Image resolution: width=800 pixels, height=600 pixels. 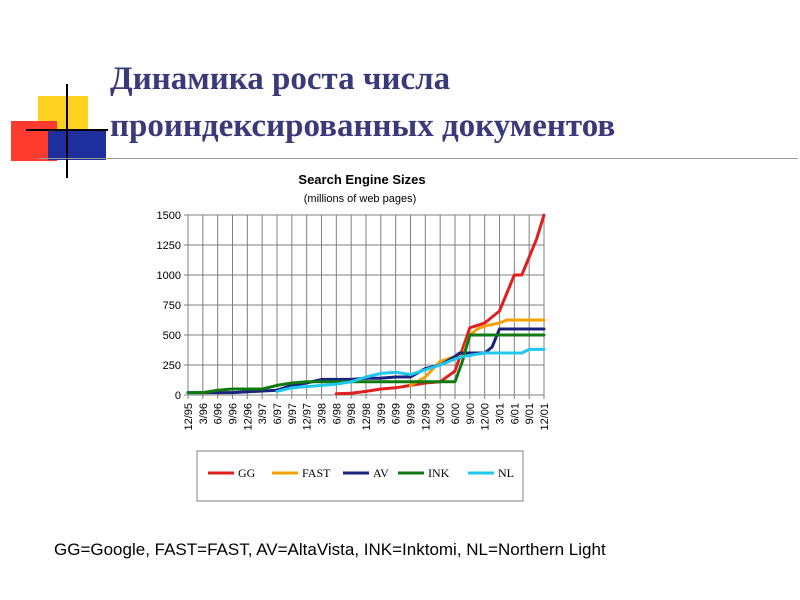 What do you see at coordinates (178, 396) in the screenshot?
I see `y-tick-label: 0` at bounding box center [178, 396].